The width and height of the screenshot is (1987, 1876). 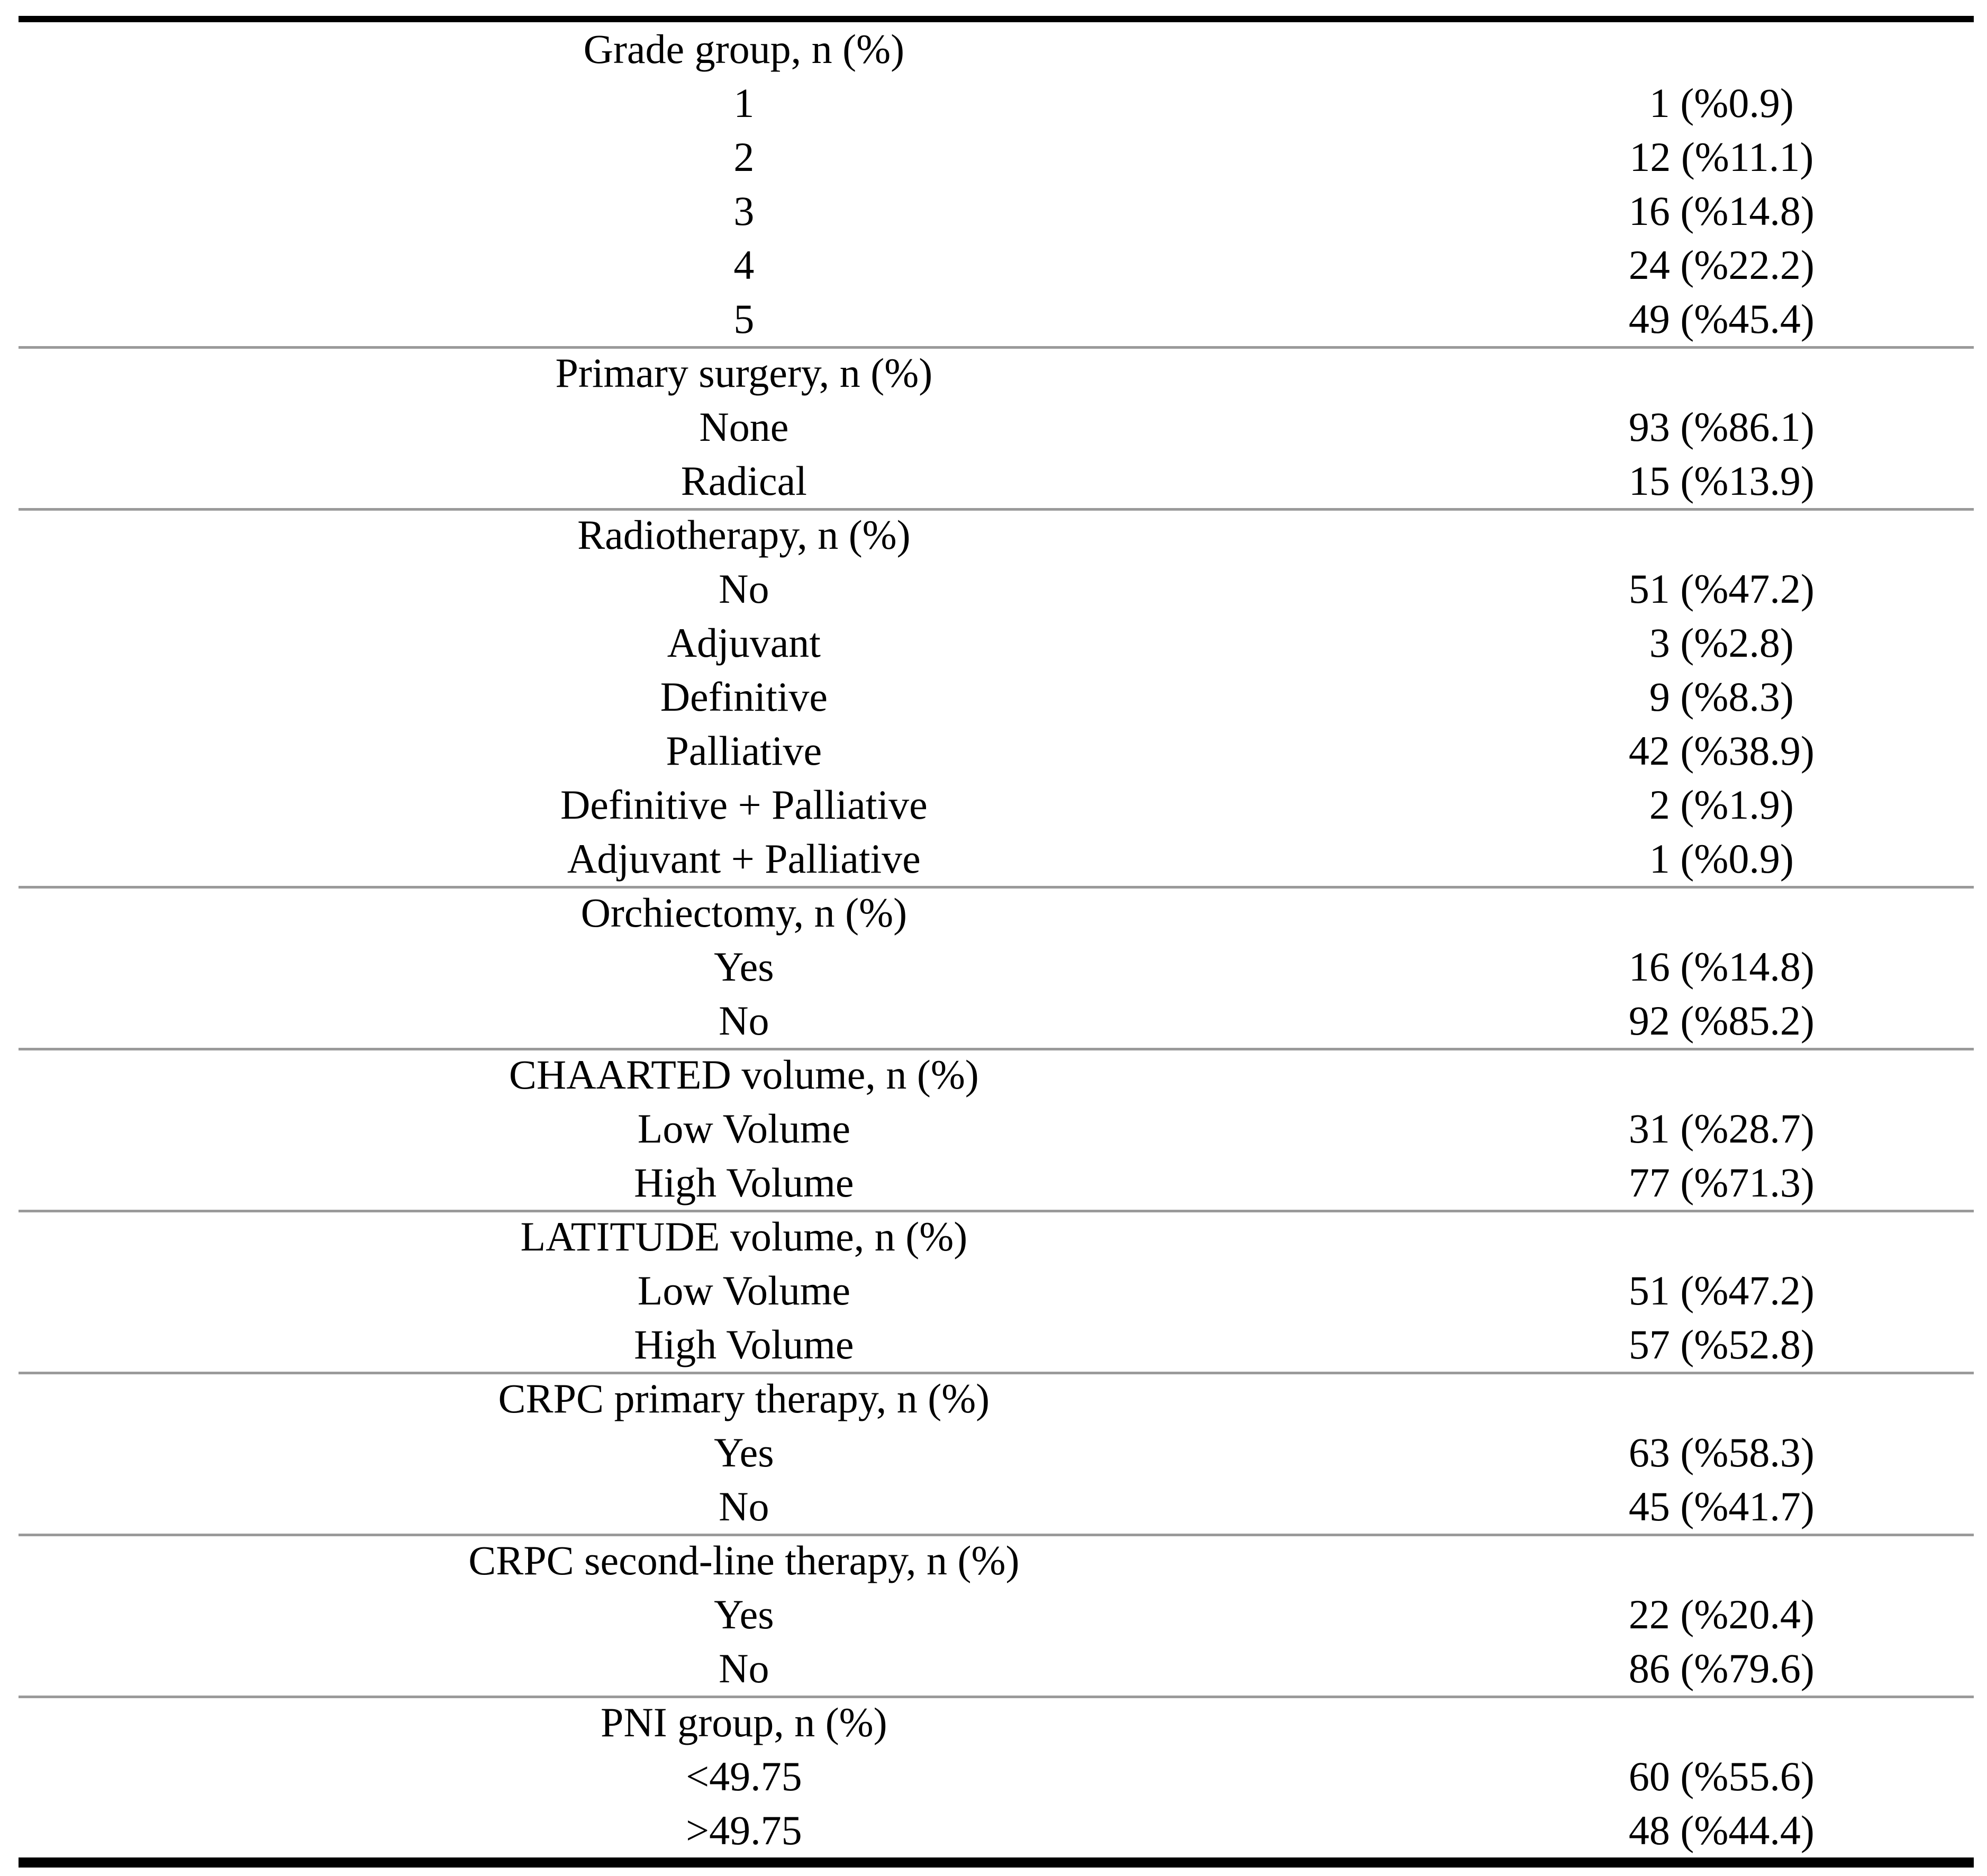 What do you see at coordinates (996, 535) in the screenshot?
I see `section-header-row: Radiotherapy, n (%)` at bounding box center [996, 535].